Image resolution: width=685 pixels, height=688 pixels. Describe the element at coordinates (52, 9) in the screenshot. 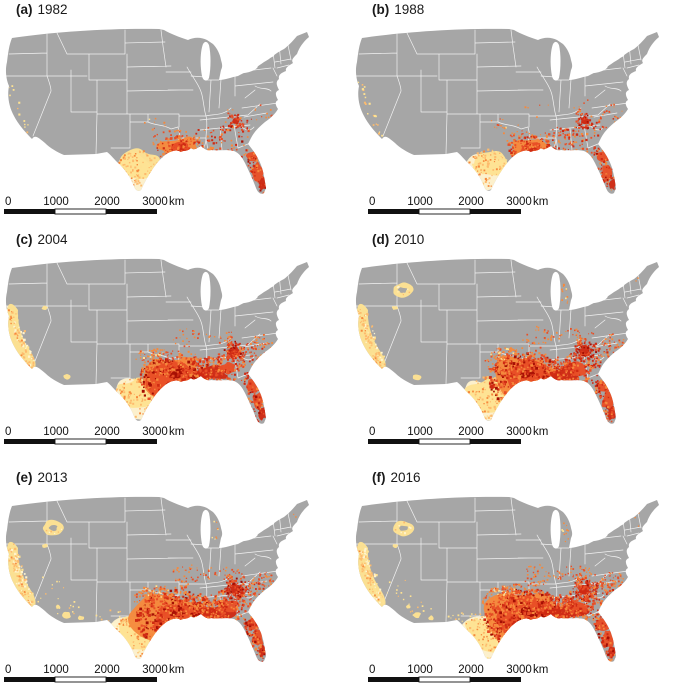

I see `panel-year: 1982` at that location.